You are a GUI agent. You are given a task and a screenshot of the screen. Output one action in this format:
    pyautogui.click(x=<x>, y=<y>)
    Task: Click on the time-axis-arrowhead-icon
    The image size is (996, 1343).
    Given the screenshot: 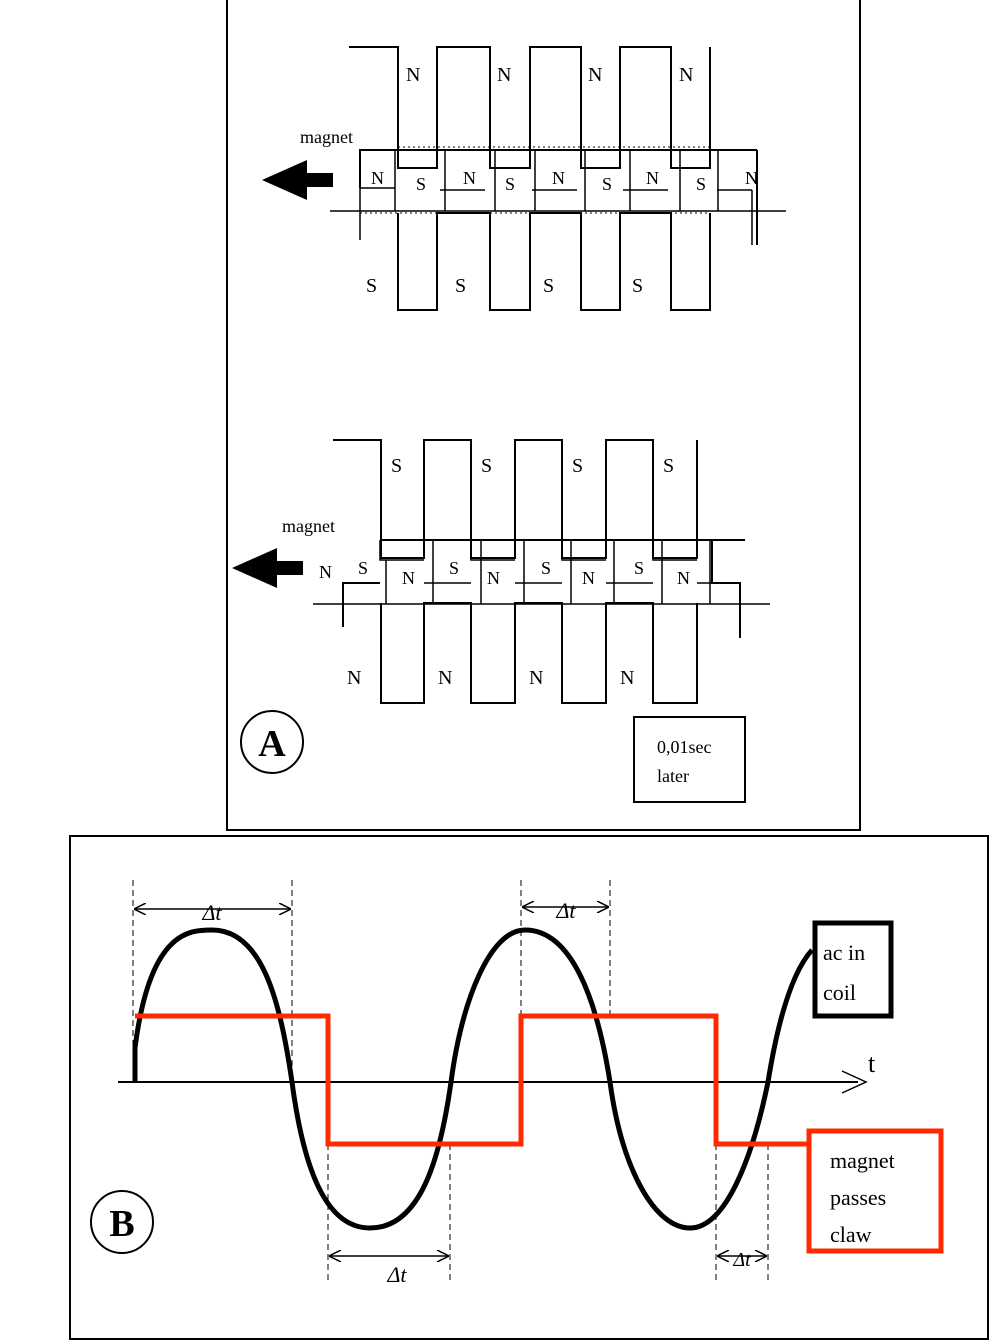 What is the action you would take?
    pyautogui.click(x=854, y=1082)
    